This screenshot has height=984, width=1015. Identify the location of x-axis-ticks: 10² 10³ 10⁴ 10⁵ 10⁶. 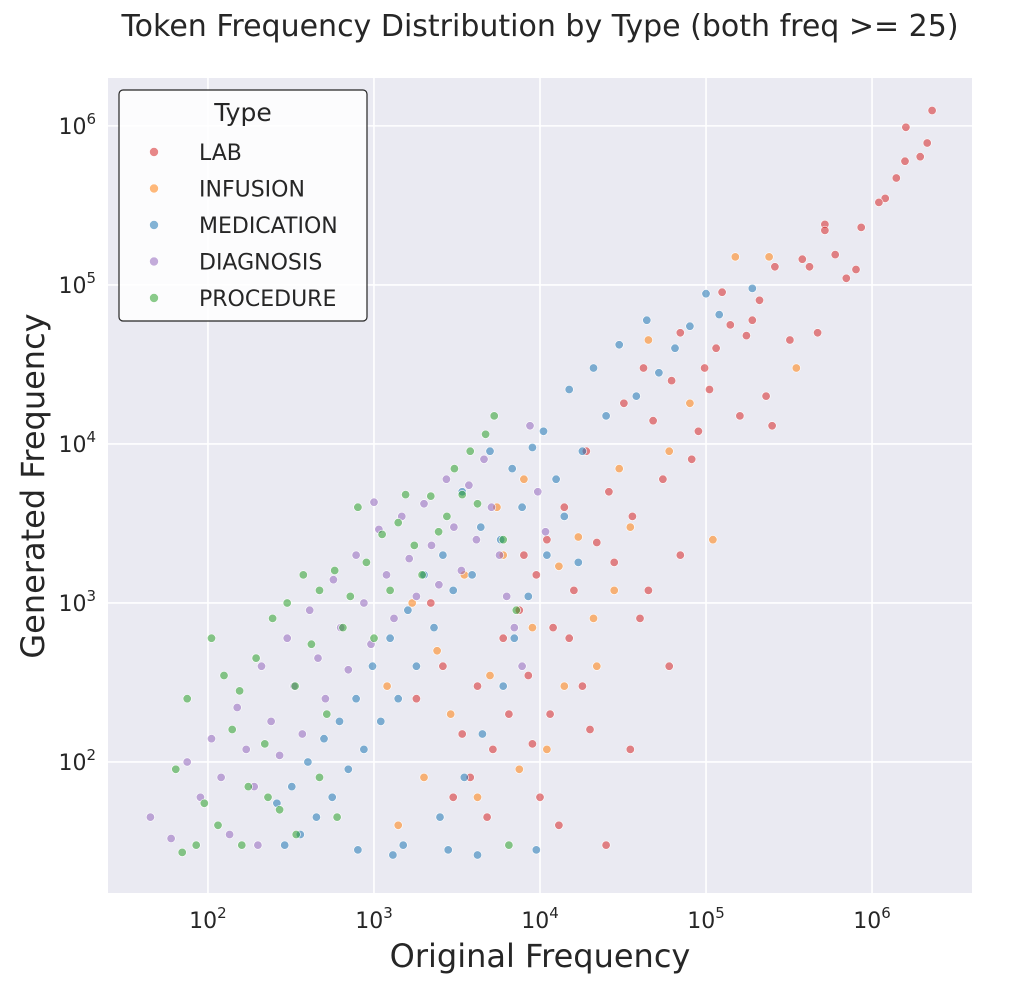
(540, 919).